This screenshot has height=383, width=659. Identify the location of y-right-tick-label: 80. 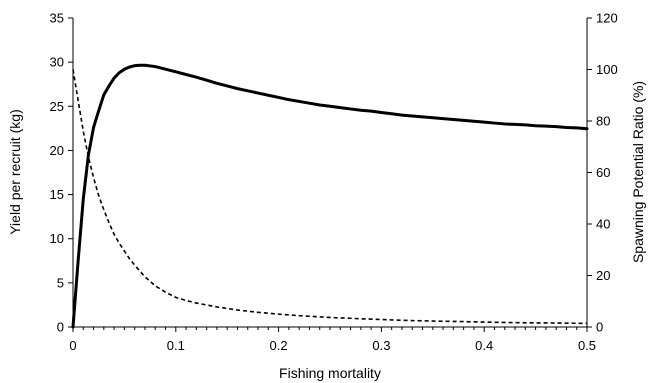
(603, 121).